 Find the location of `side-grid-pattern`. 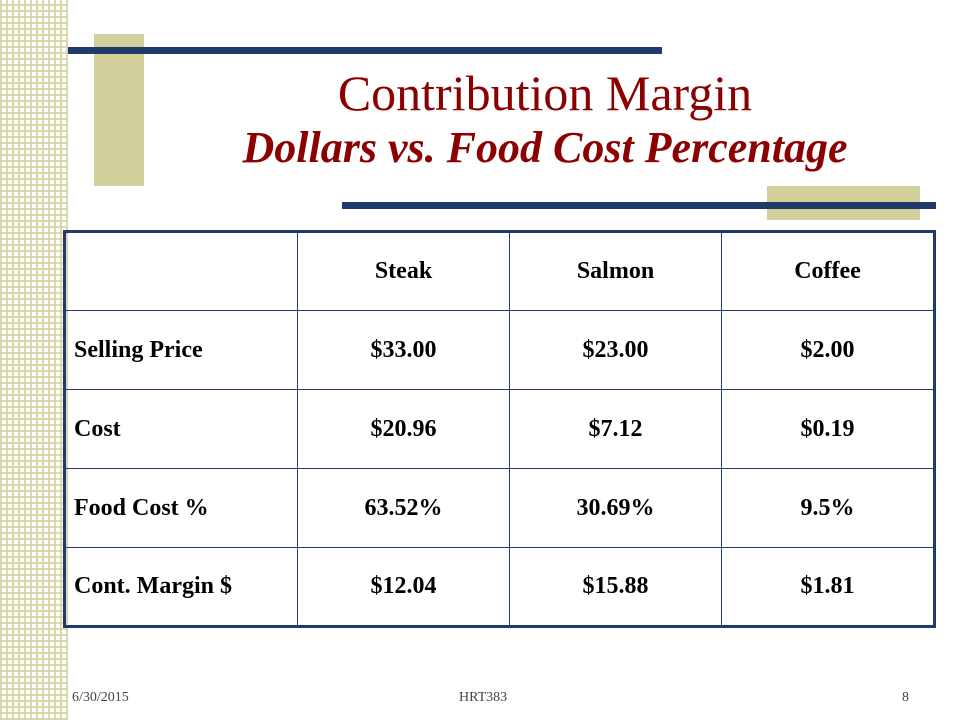

side-grid-pattern is located at coordinates (34, 360).